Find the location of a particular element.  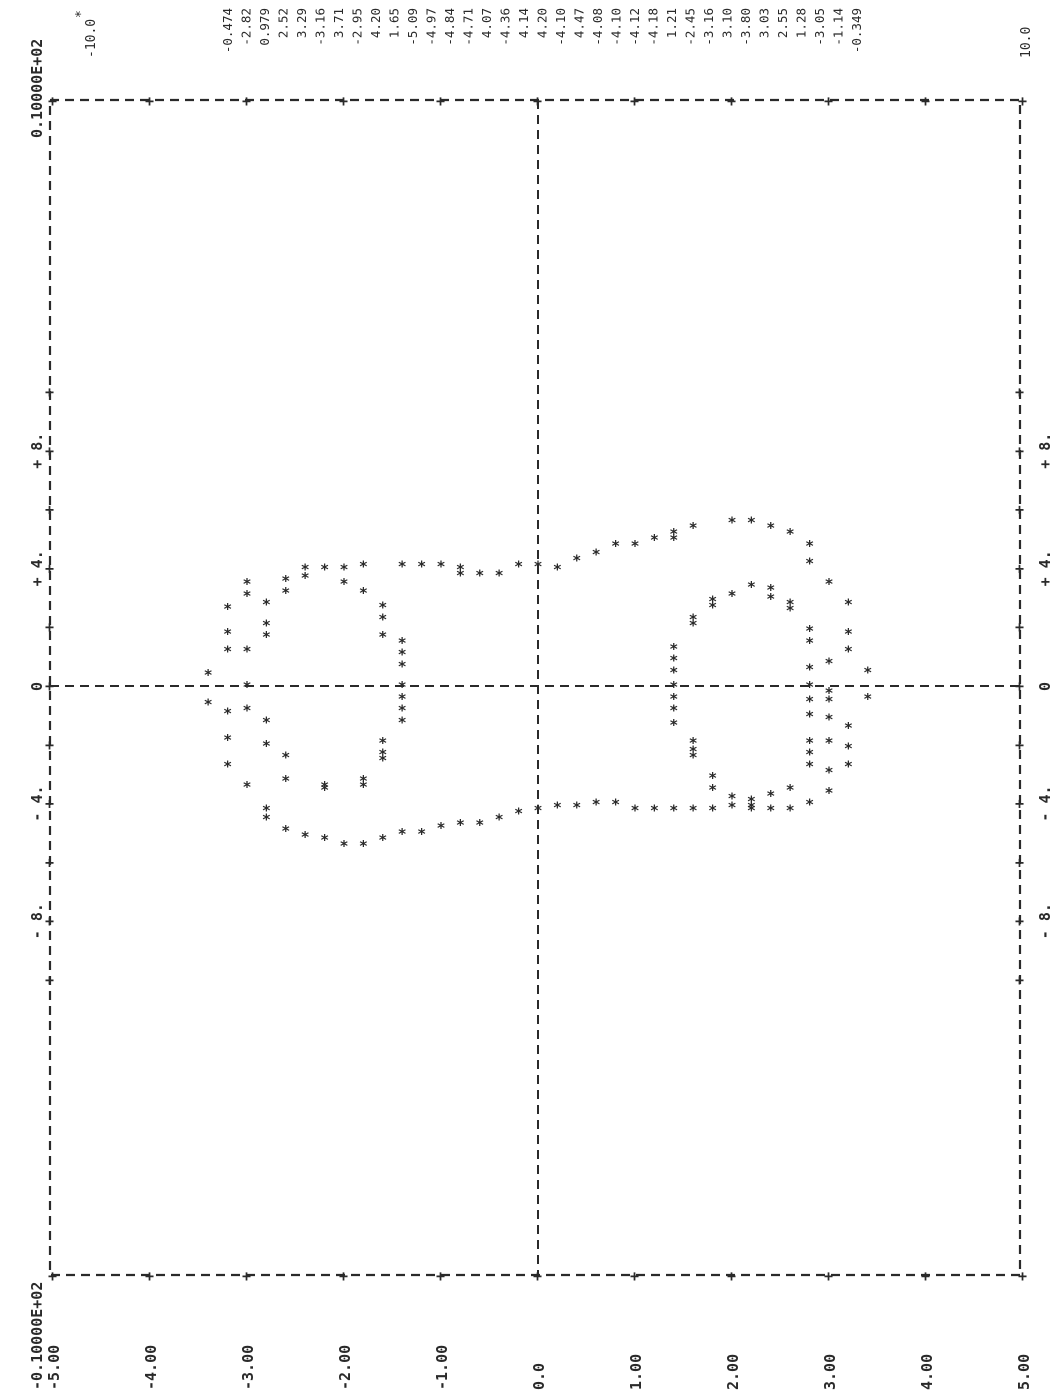

value-column-entry: -3.80 is located at coordinates (745, 27).